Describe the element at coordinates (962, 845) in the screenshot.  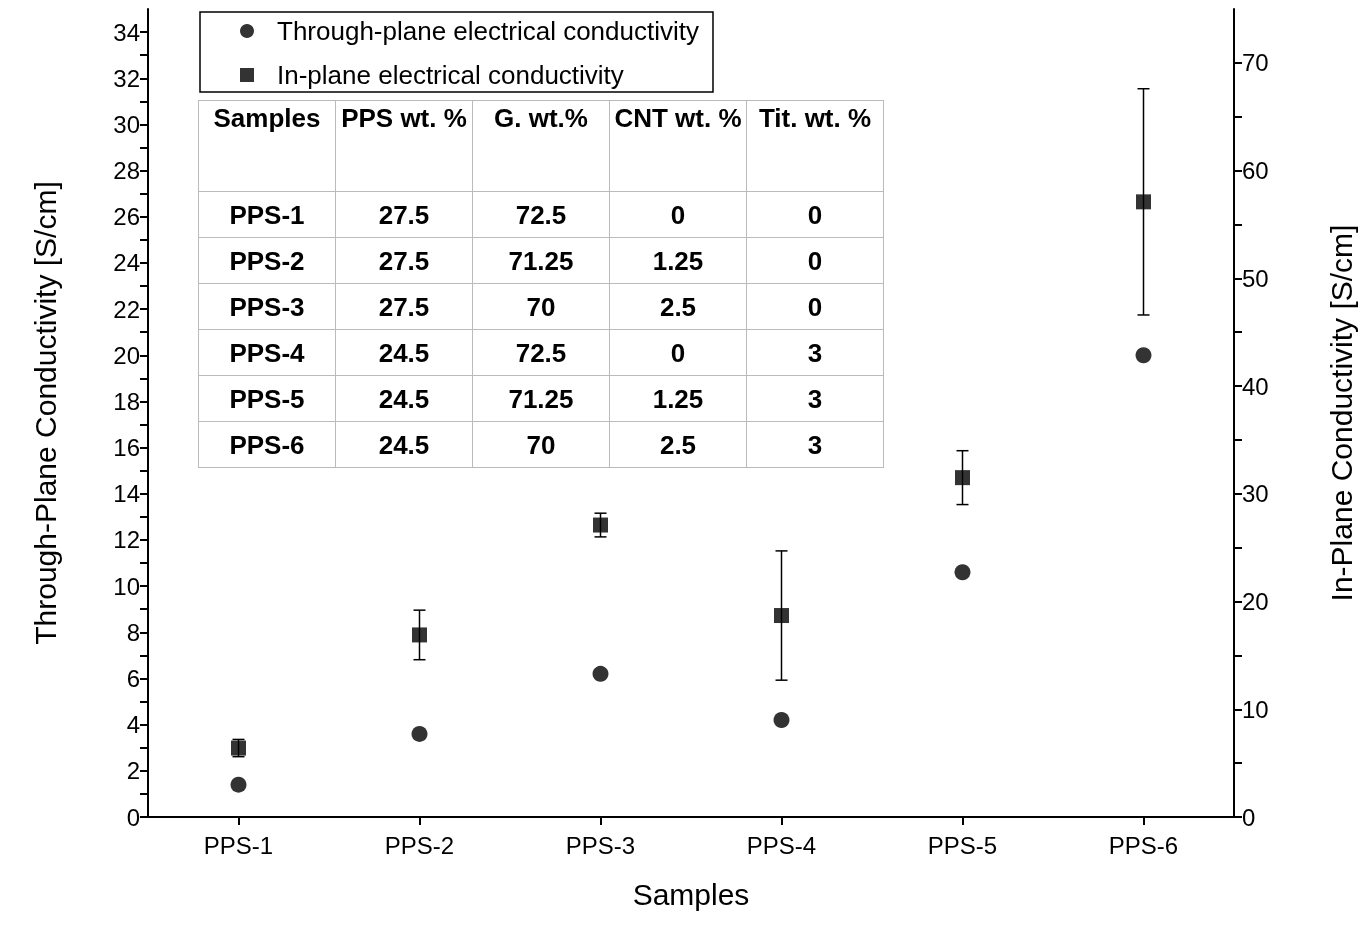
I see `x-tick-label: PPS-5` at that location.